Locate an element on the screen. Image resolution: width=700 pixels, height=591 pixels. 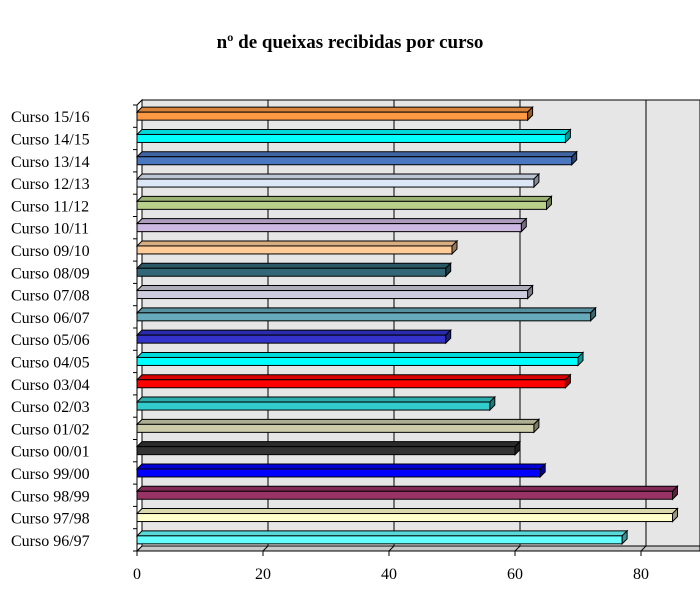
x-tick-label: 80 is located at coordinates (641, 574).